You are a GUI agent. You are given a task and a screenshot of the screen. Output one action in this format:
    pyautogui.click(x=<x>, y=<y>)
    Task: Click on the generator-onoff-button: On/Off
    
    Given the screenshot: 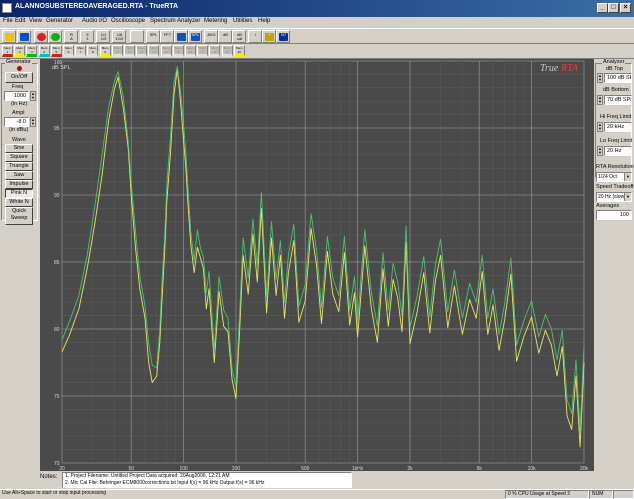 What is the action you would take?
    pyautogui.click(x=19, y=77)
    